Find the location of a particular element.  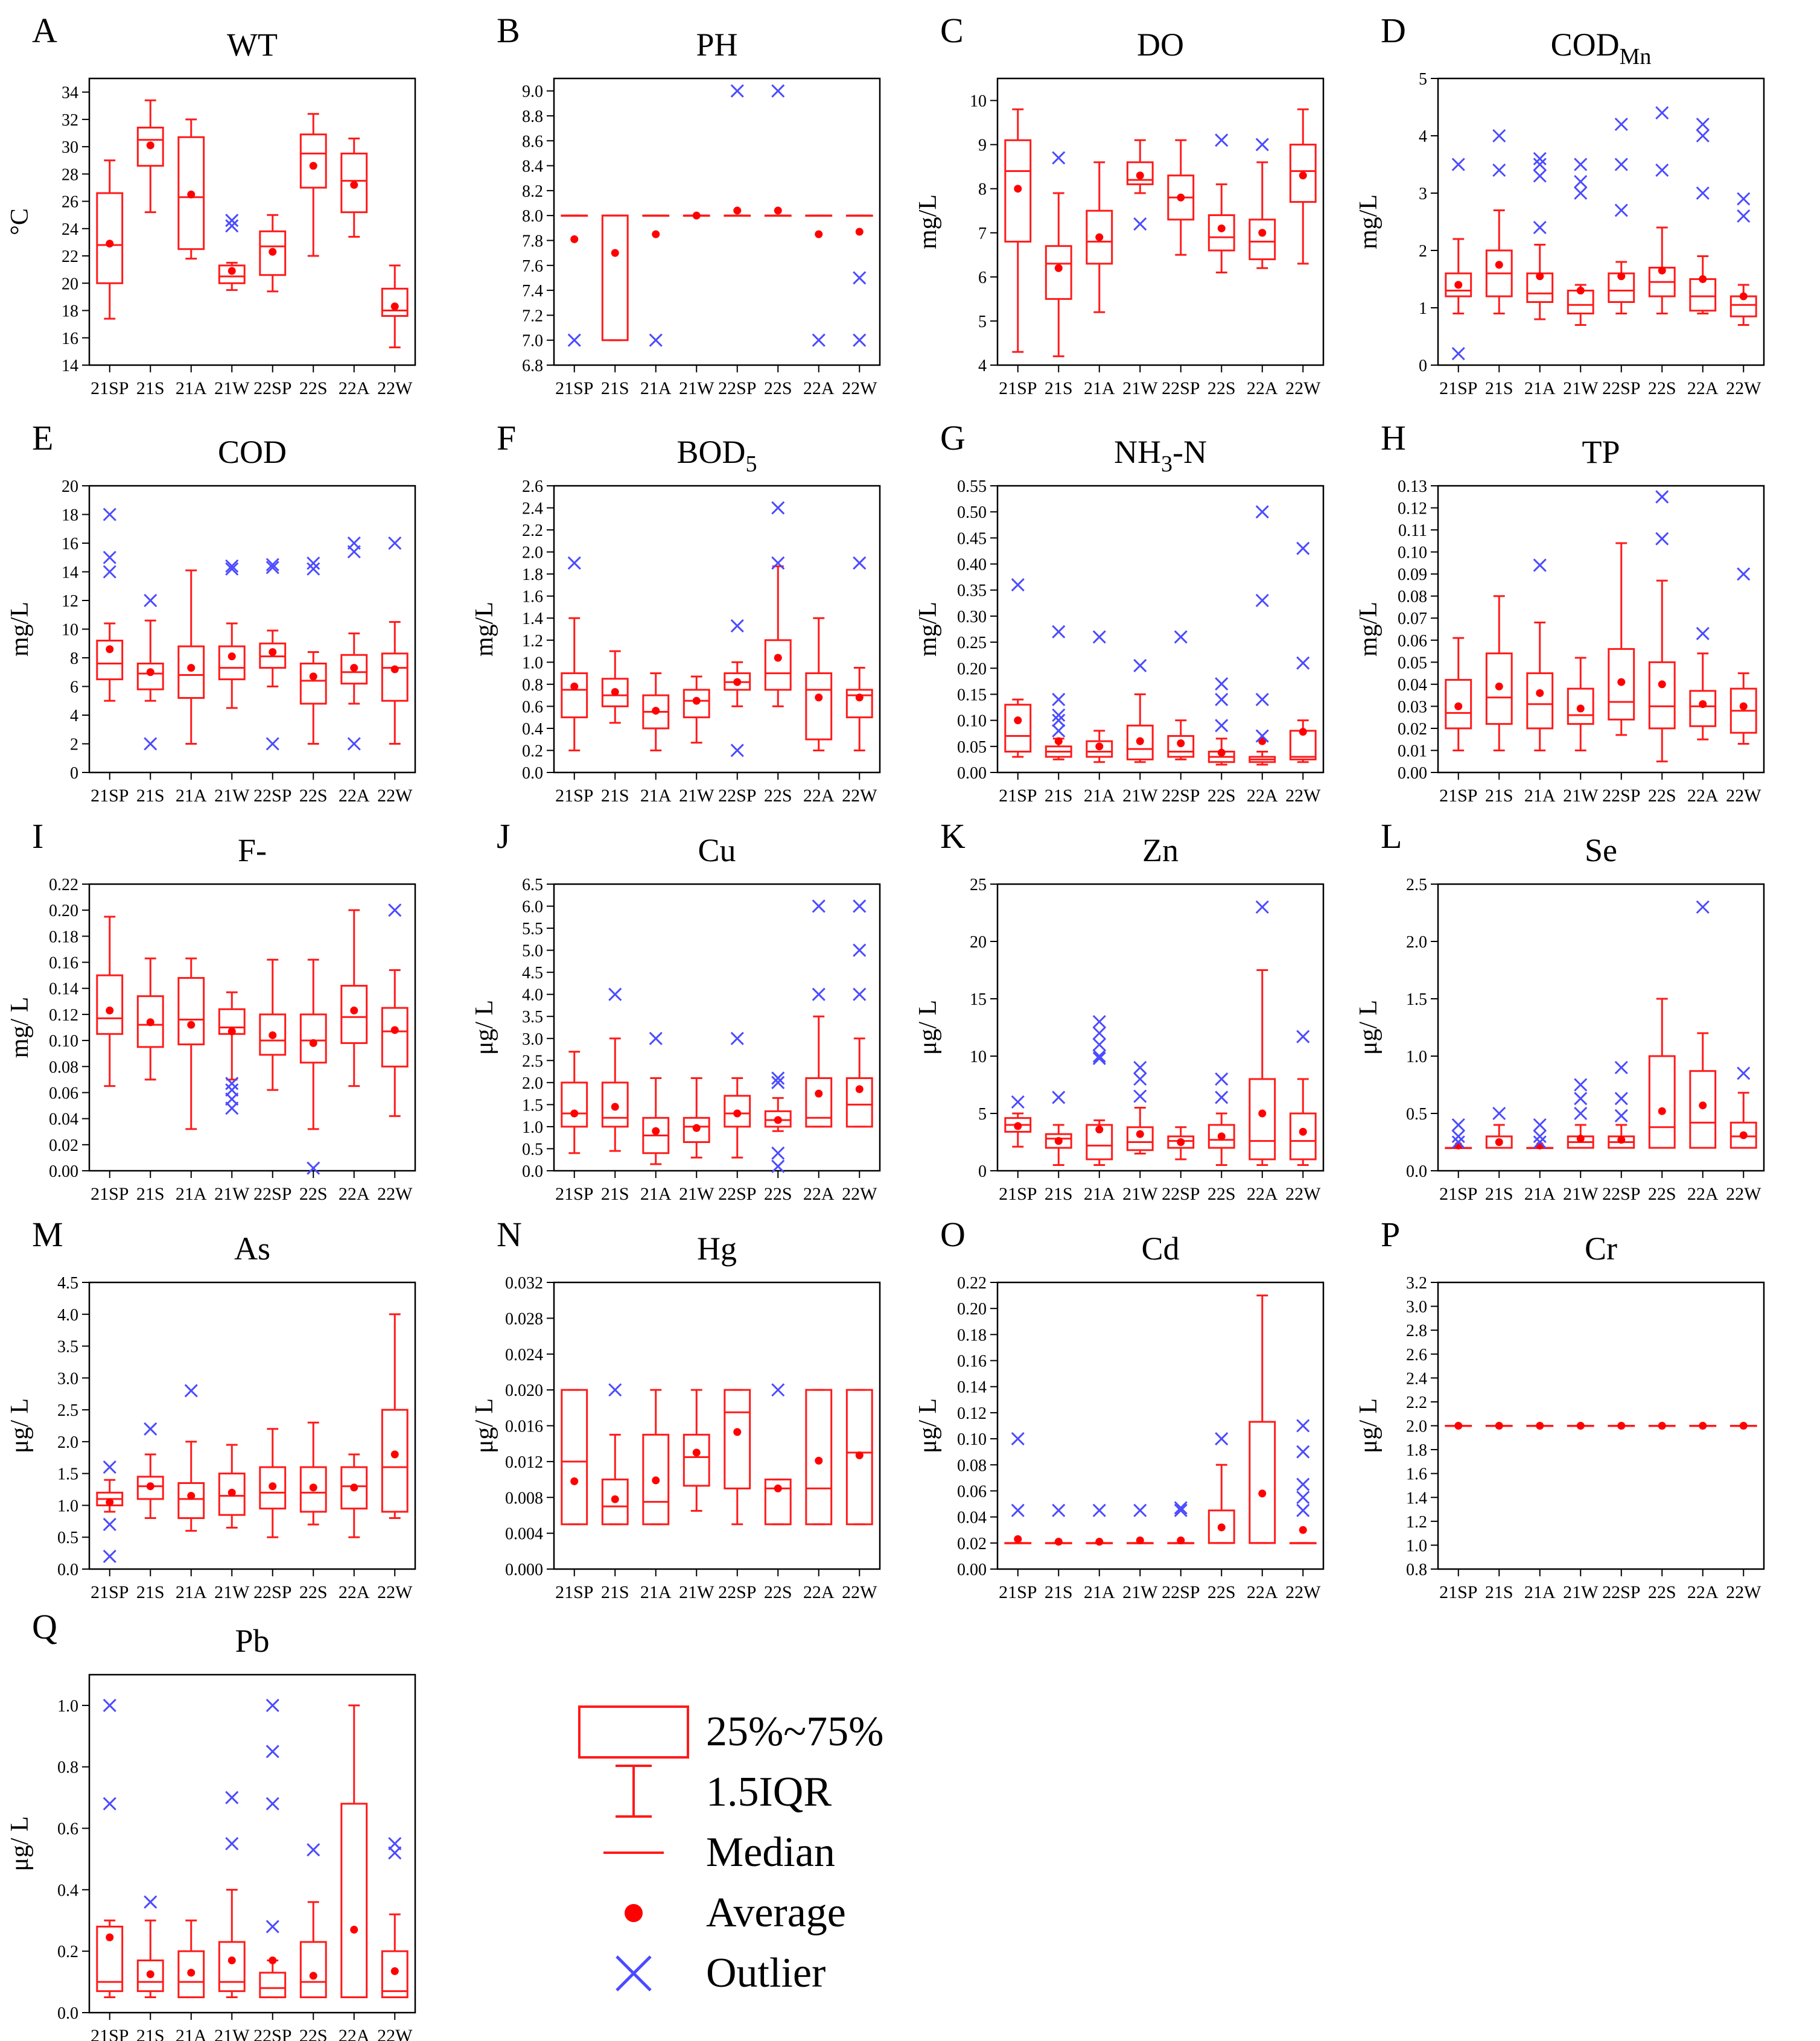

y-tick-label: 9 is located at coordinates (983, 145).